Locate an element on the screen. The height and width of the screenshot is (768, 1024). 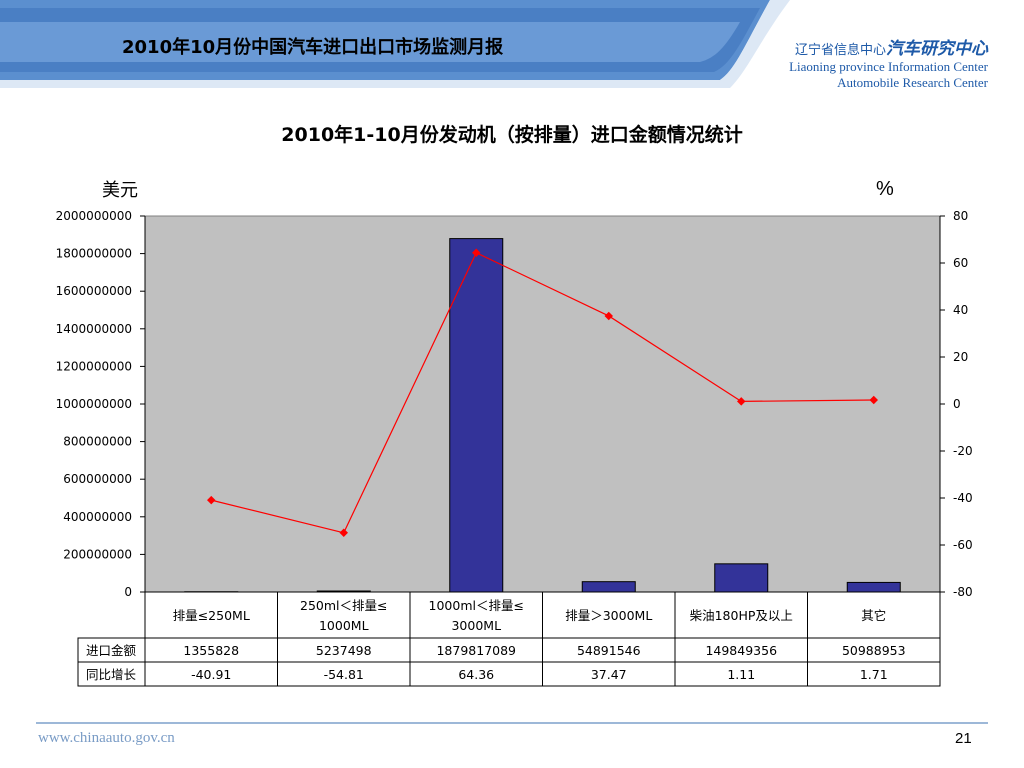
y-tick-label-right: 40 is located at coordinates (960, 310).